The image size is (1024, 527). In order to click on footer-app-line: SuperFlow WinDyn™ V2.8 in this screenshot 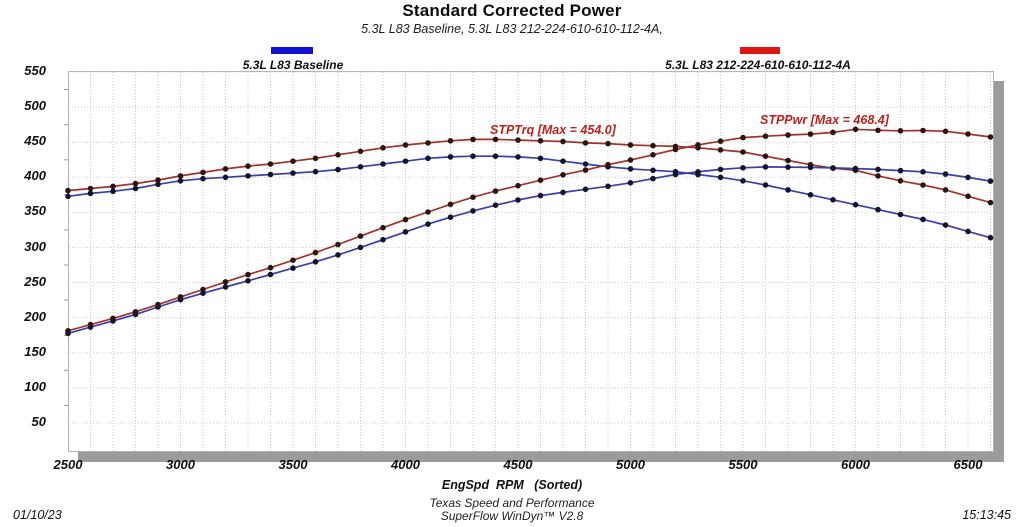, I will do `click(512, 516)`.